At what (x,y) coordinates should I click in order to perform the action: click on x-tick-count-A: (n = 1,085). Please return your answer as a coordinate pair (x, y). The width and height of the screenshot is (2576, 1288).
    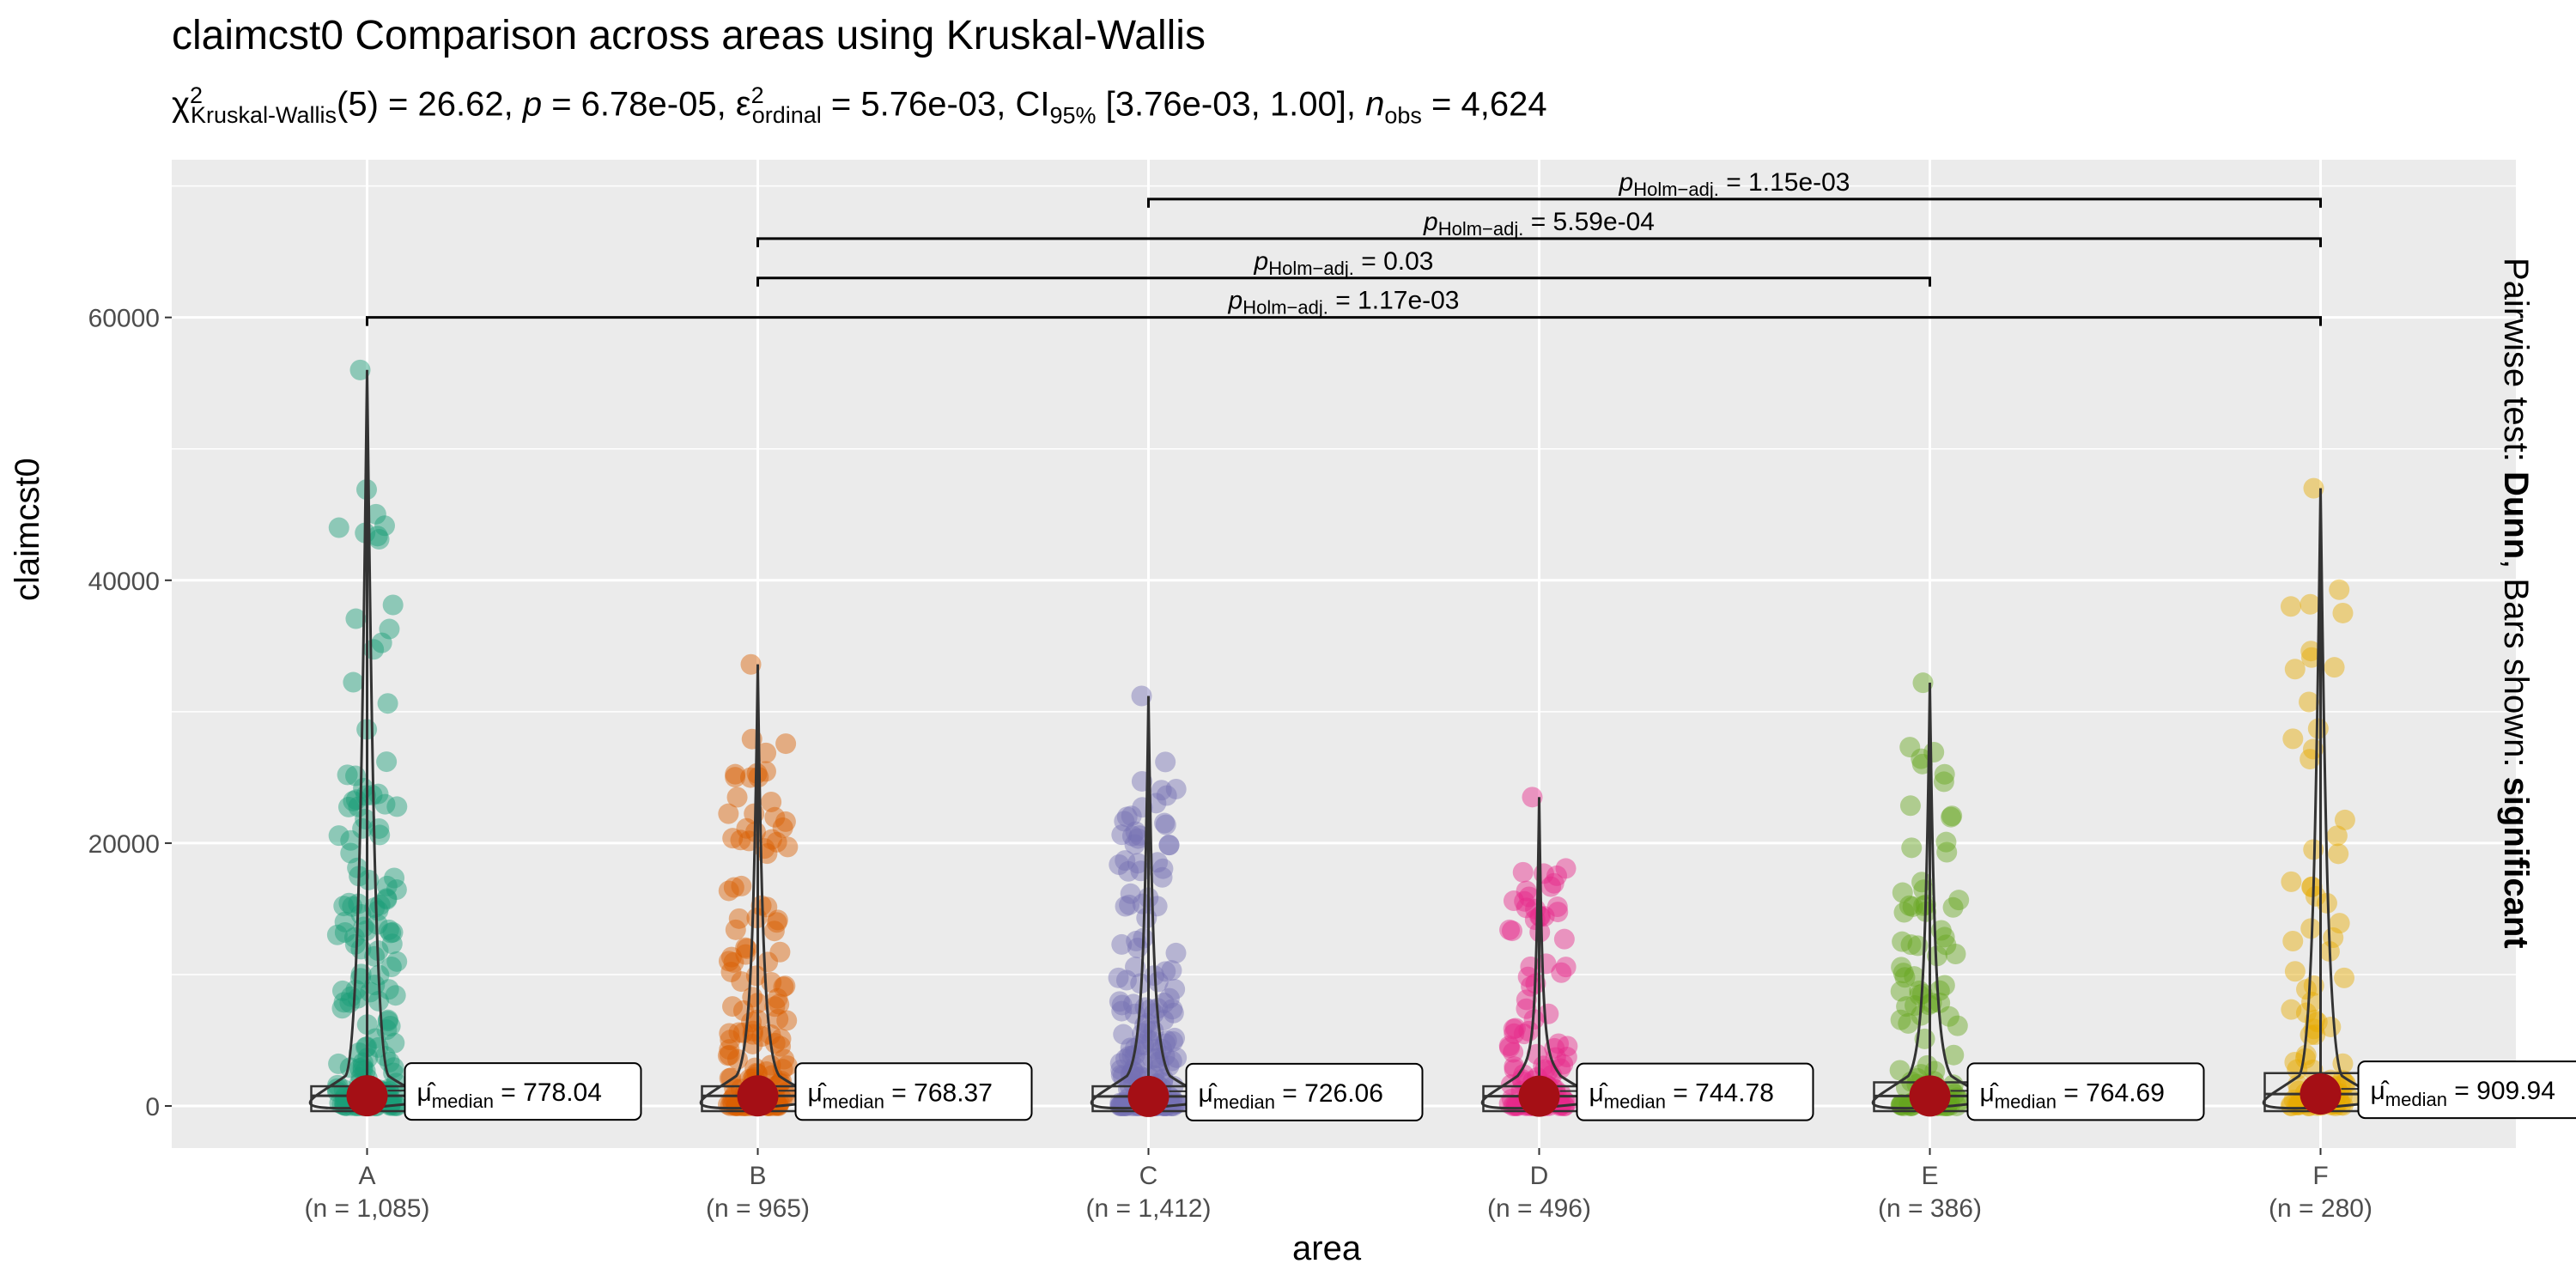
    Looking at the image, I should click on (367, 1208).